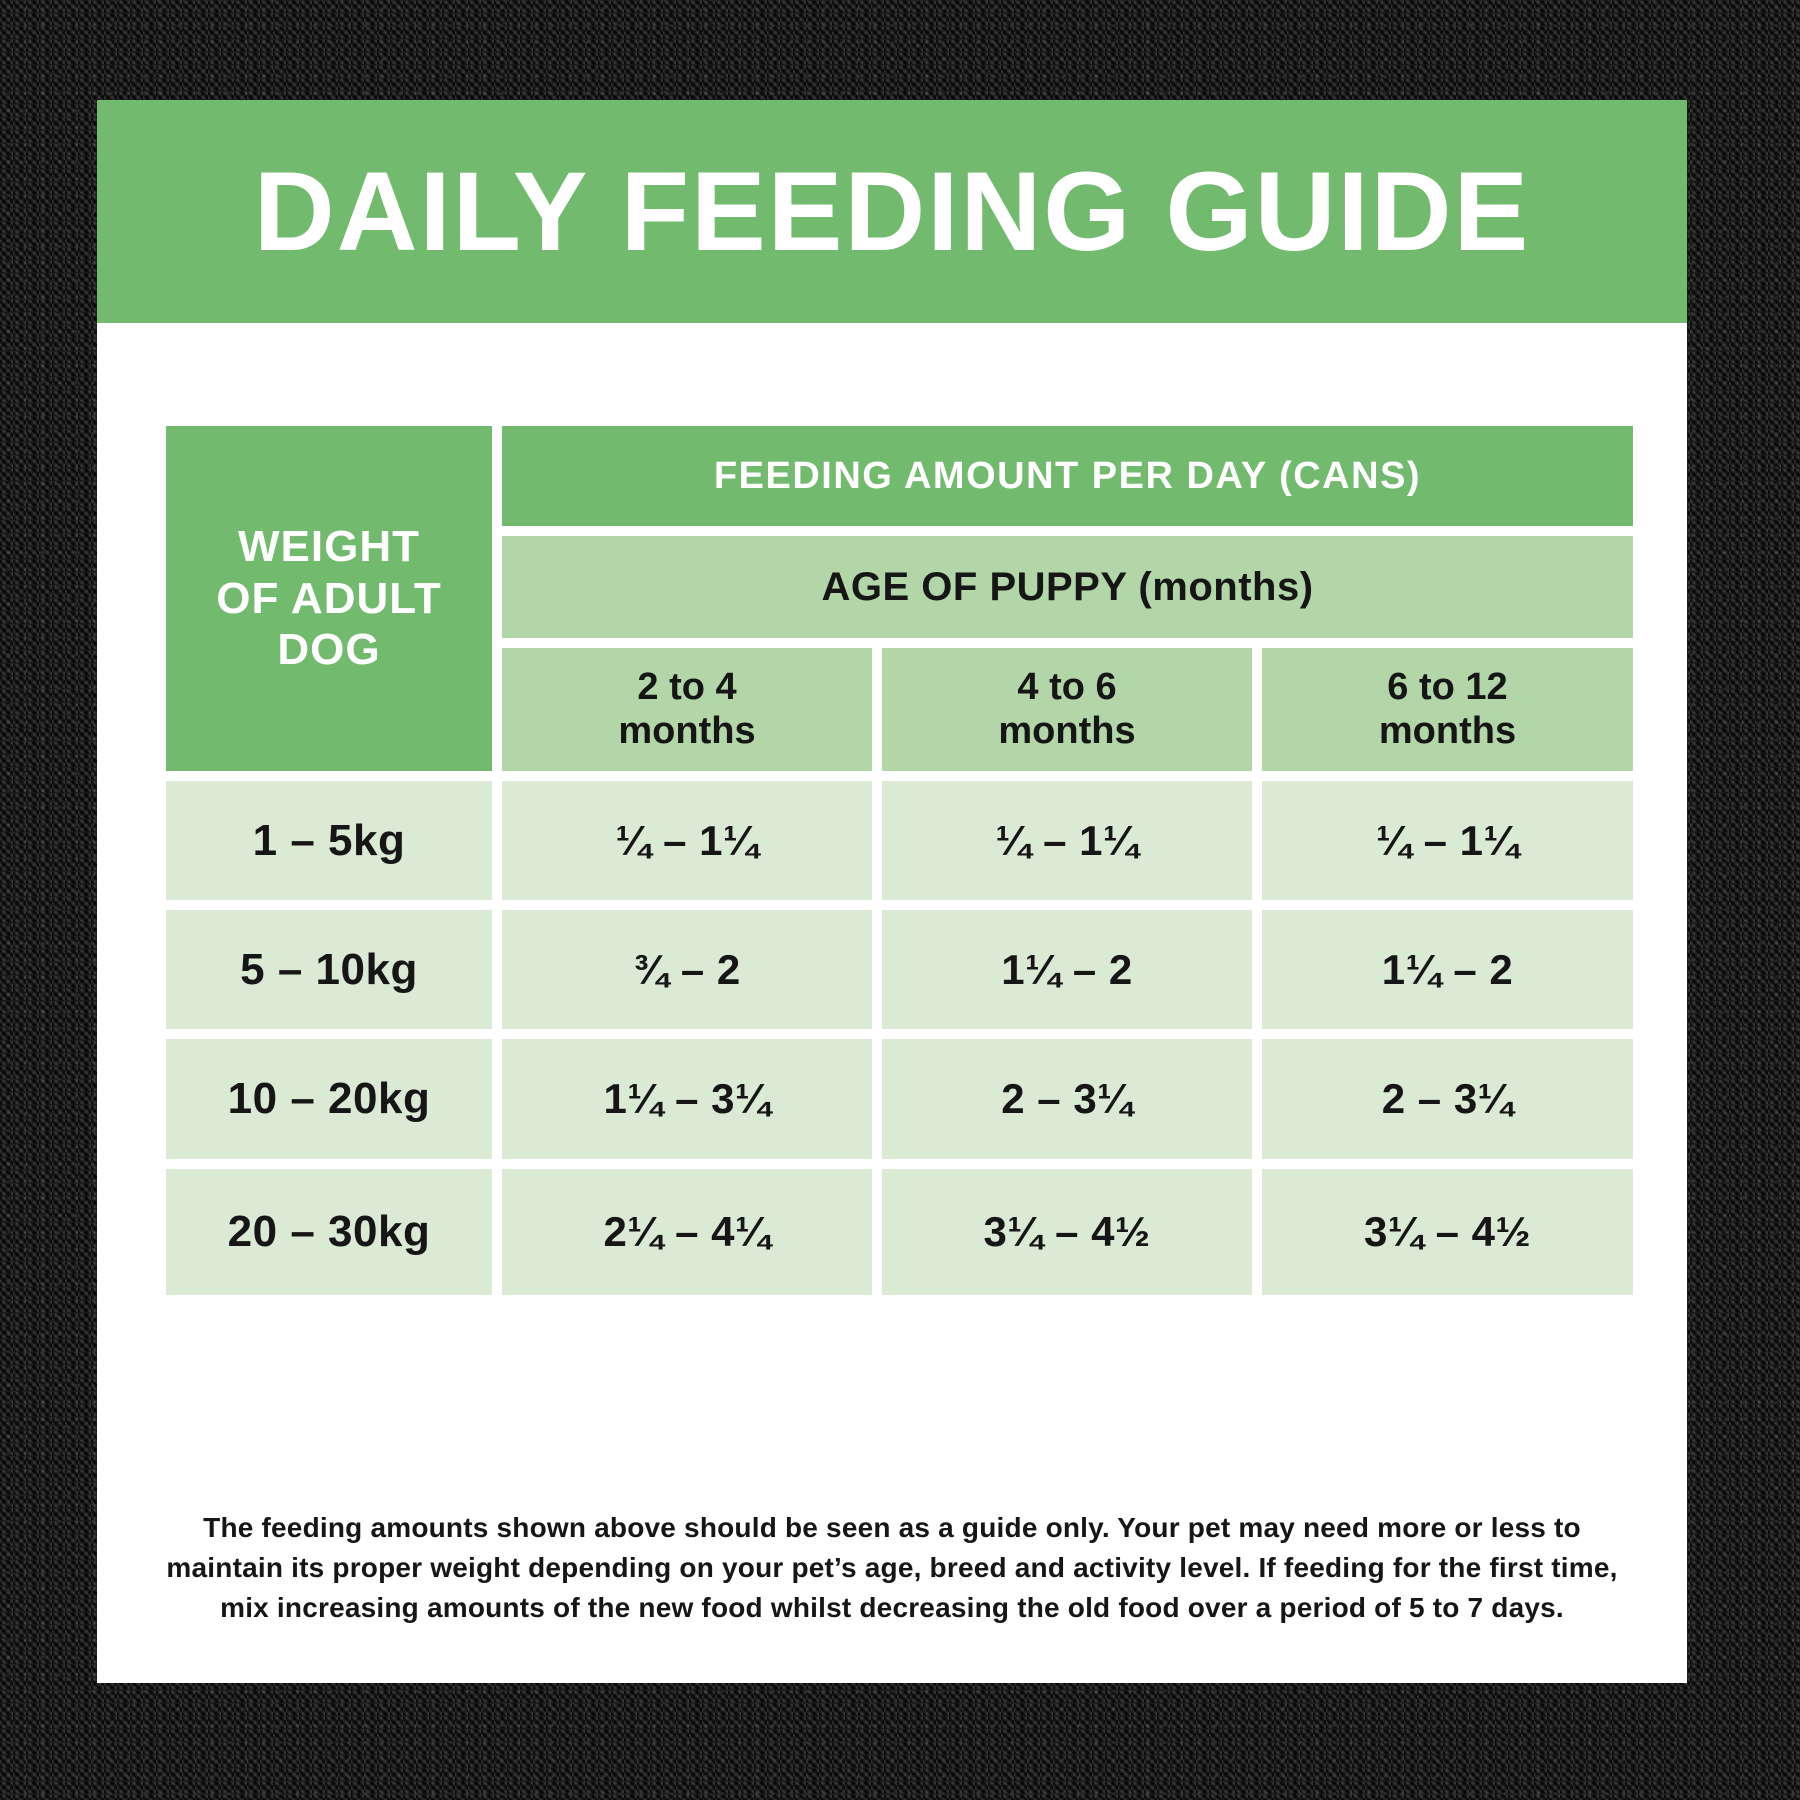 The image size is (1800, 1800). What do you see at coordinates (1067, 686) in the screenshot?
I see `column-header-line: 4 to 6` at bounding box center [1067, 686].